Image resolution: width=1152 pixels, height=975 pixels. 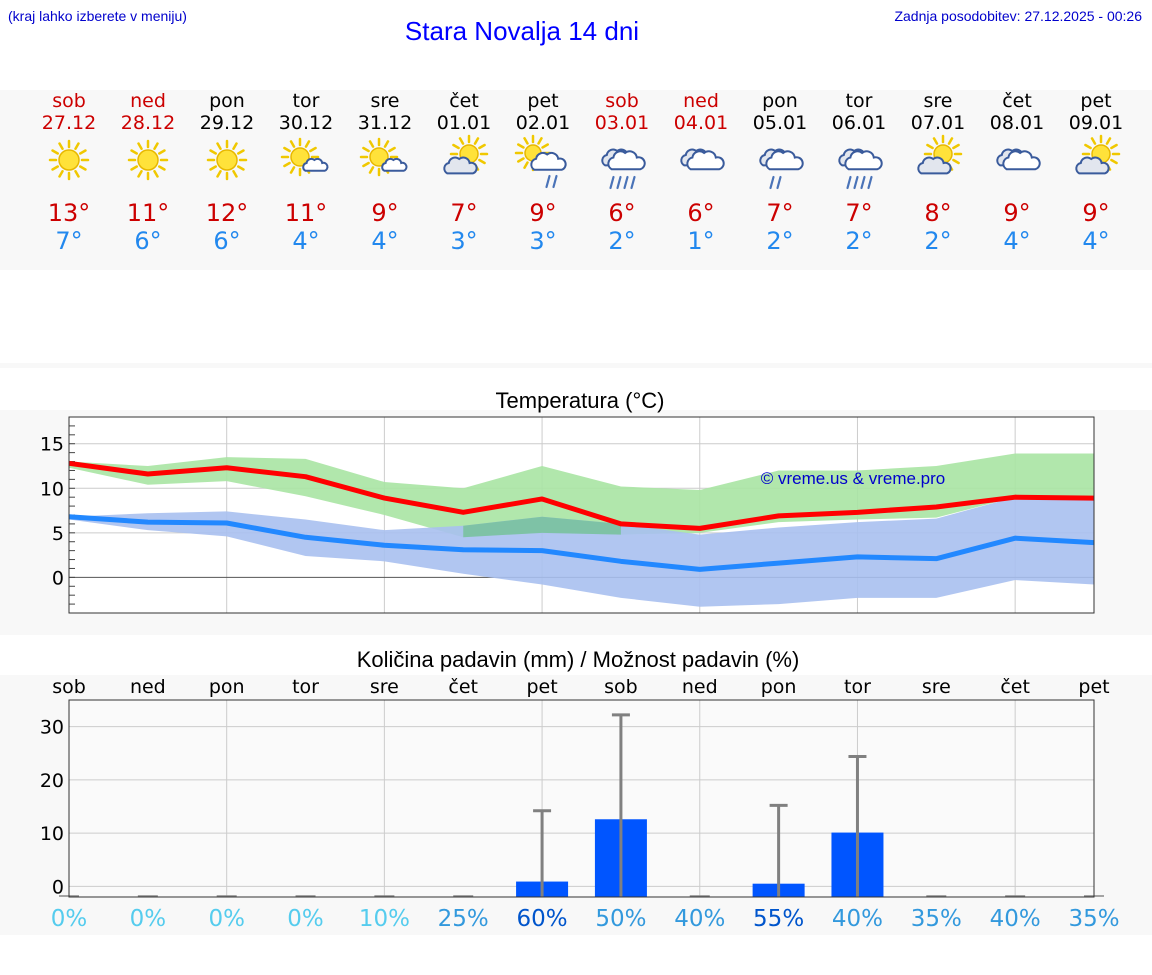 What do you see at coordinates (52, 728) in the screenshot?
I see `y-tick-label: 30` at bounding box center [52, 728].